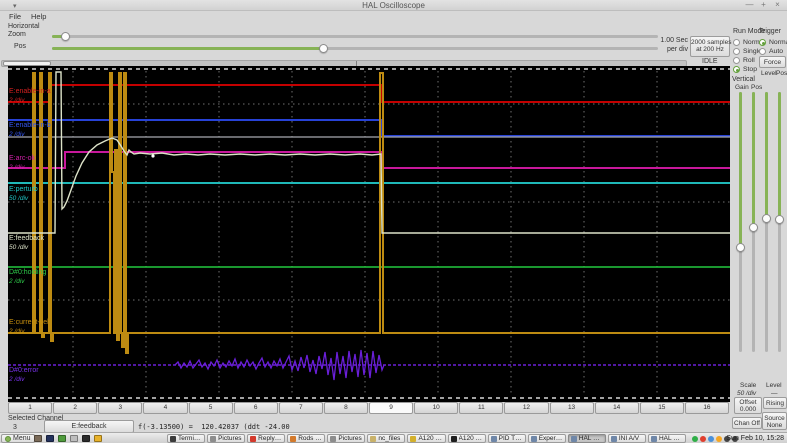  I want to click on menu-help: Help, so click(39, 16).